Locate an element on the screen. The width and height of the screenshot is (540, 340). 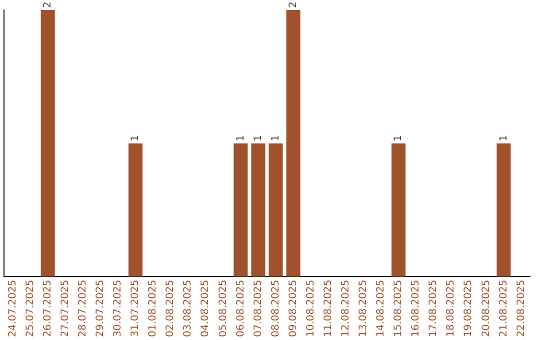
x-tick-label: 14.08.2025 is located at coordinates (381, 309).